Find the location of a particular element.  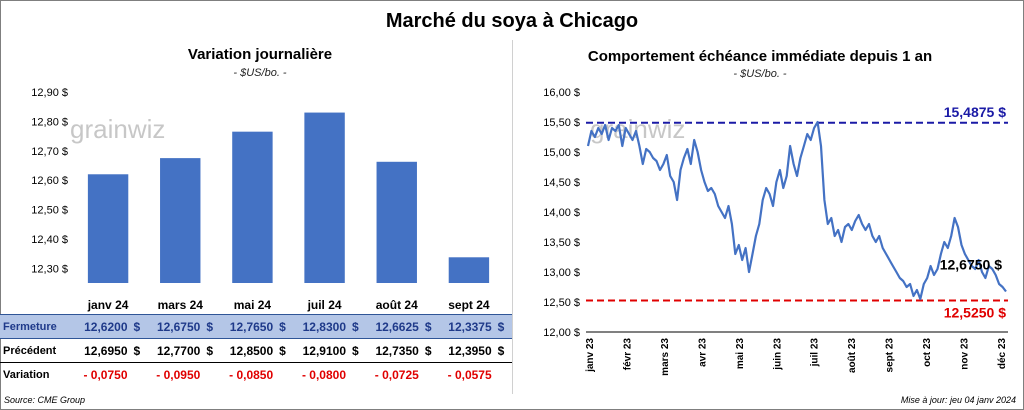

table-cell: 12,3950 is located at coordinates (467, 350).